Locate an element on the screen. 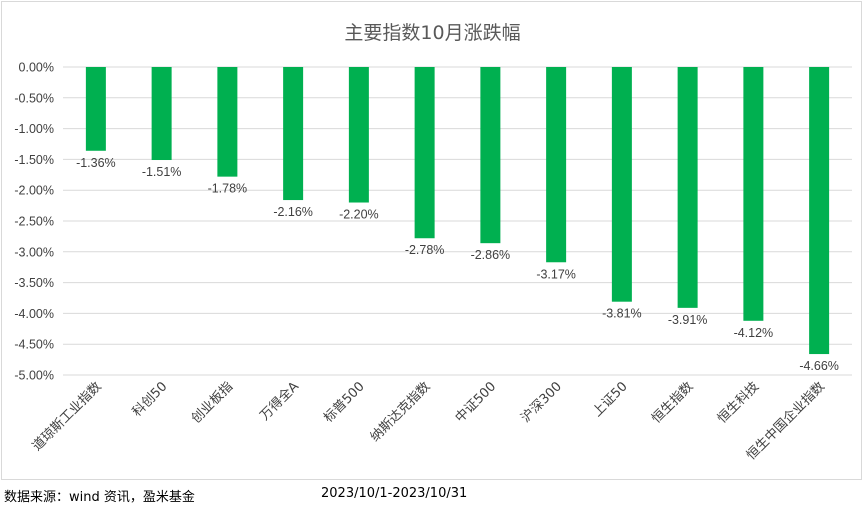 The height and width of the screenshot is (511, 865). x-category-label: 上证50 is located at coordinates (610, 399).